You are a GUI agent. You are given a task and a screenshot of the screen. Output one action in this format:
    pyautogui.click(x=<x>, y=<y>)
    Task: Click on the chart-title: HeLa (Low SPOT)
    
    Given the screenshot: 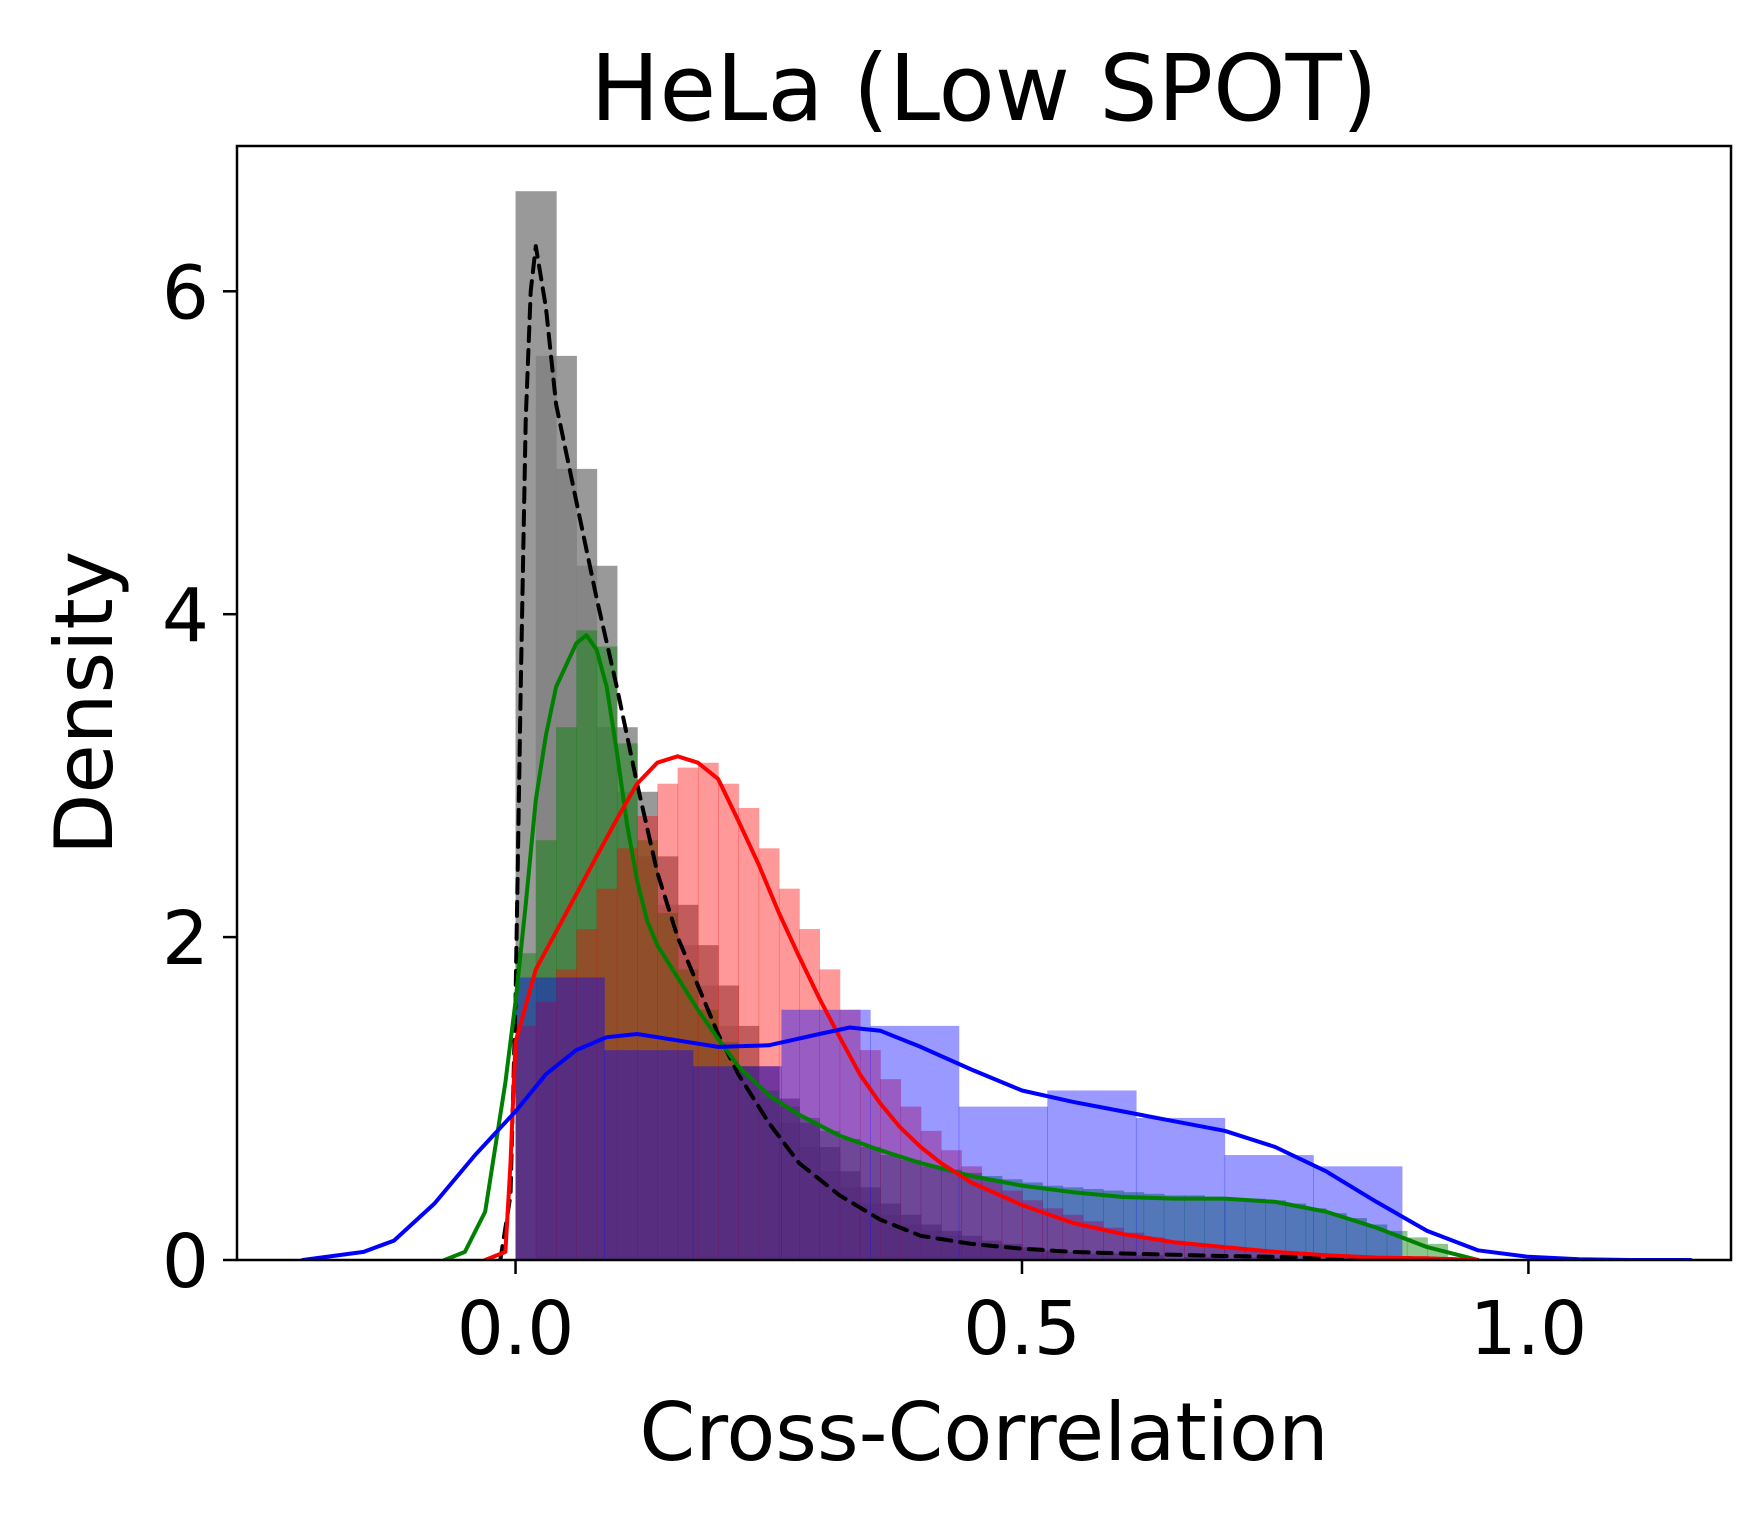 What is the action you would take?
    pyautogui.click(x=983, y=88)
    